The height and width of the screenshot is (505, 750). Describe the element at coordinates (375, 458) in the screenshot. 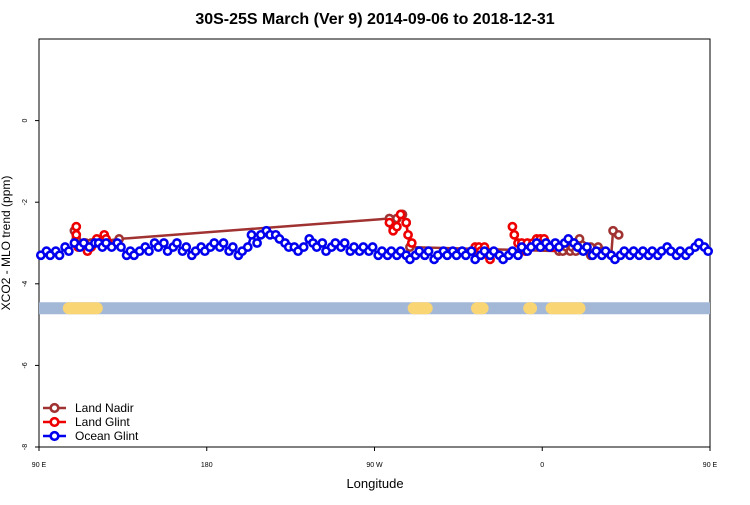

I see `x-axis: 90 E 180 90 W 0 90 E` at that location.